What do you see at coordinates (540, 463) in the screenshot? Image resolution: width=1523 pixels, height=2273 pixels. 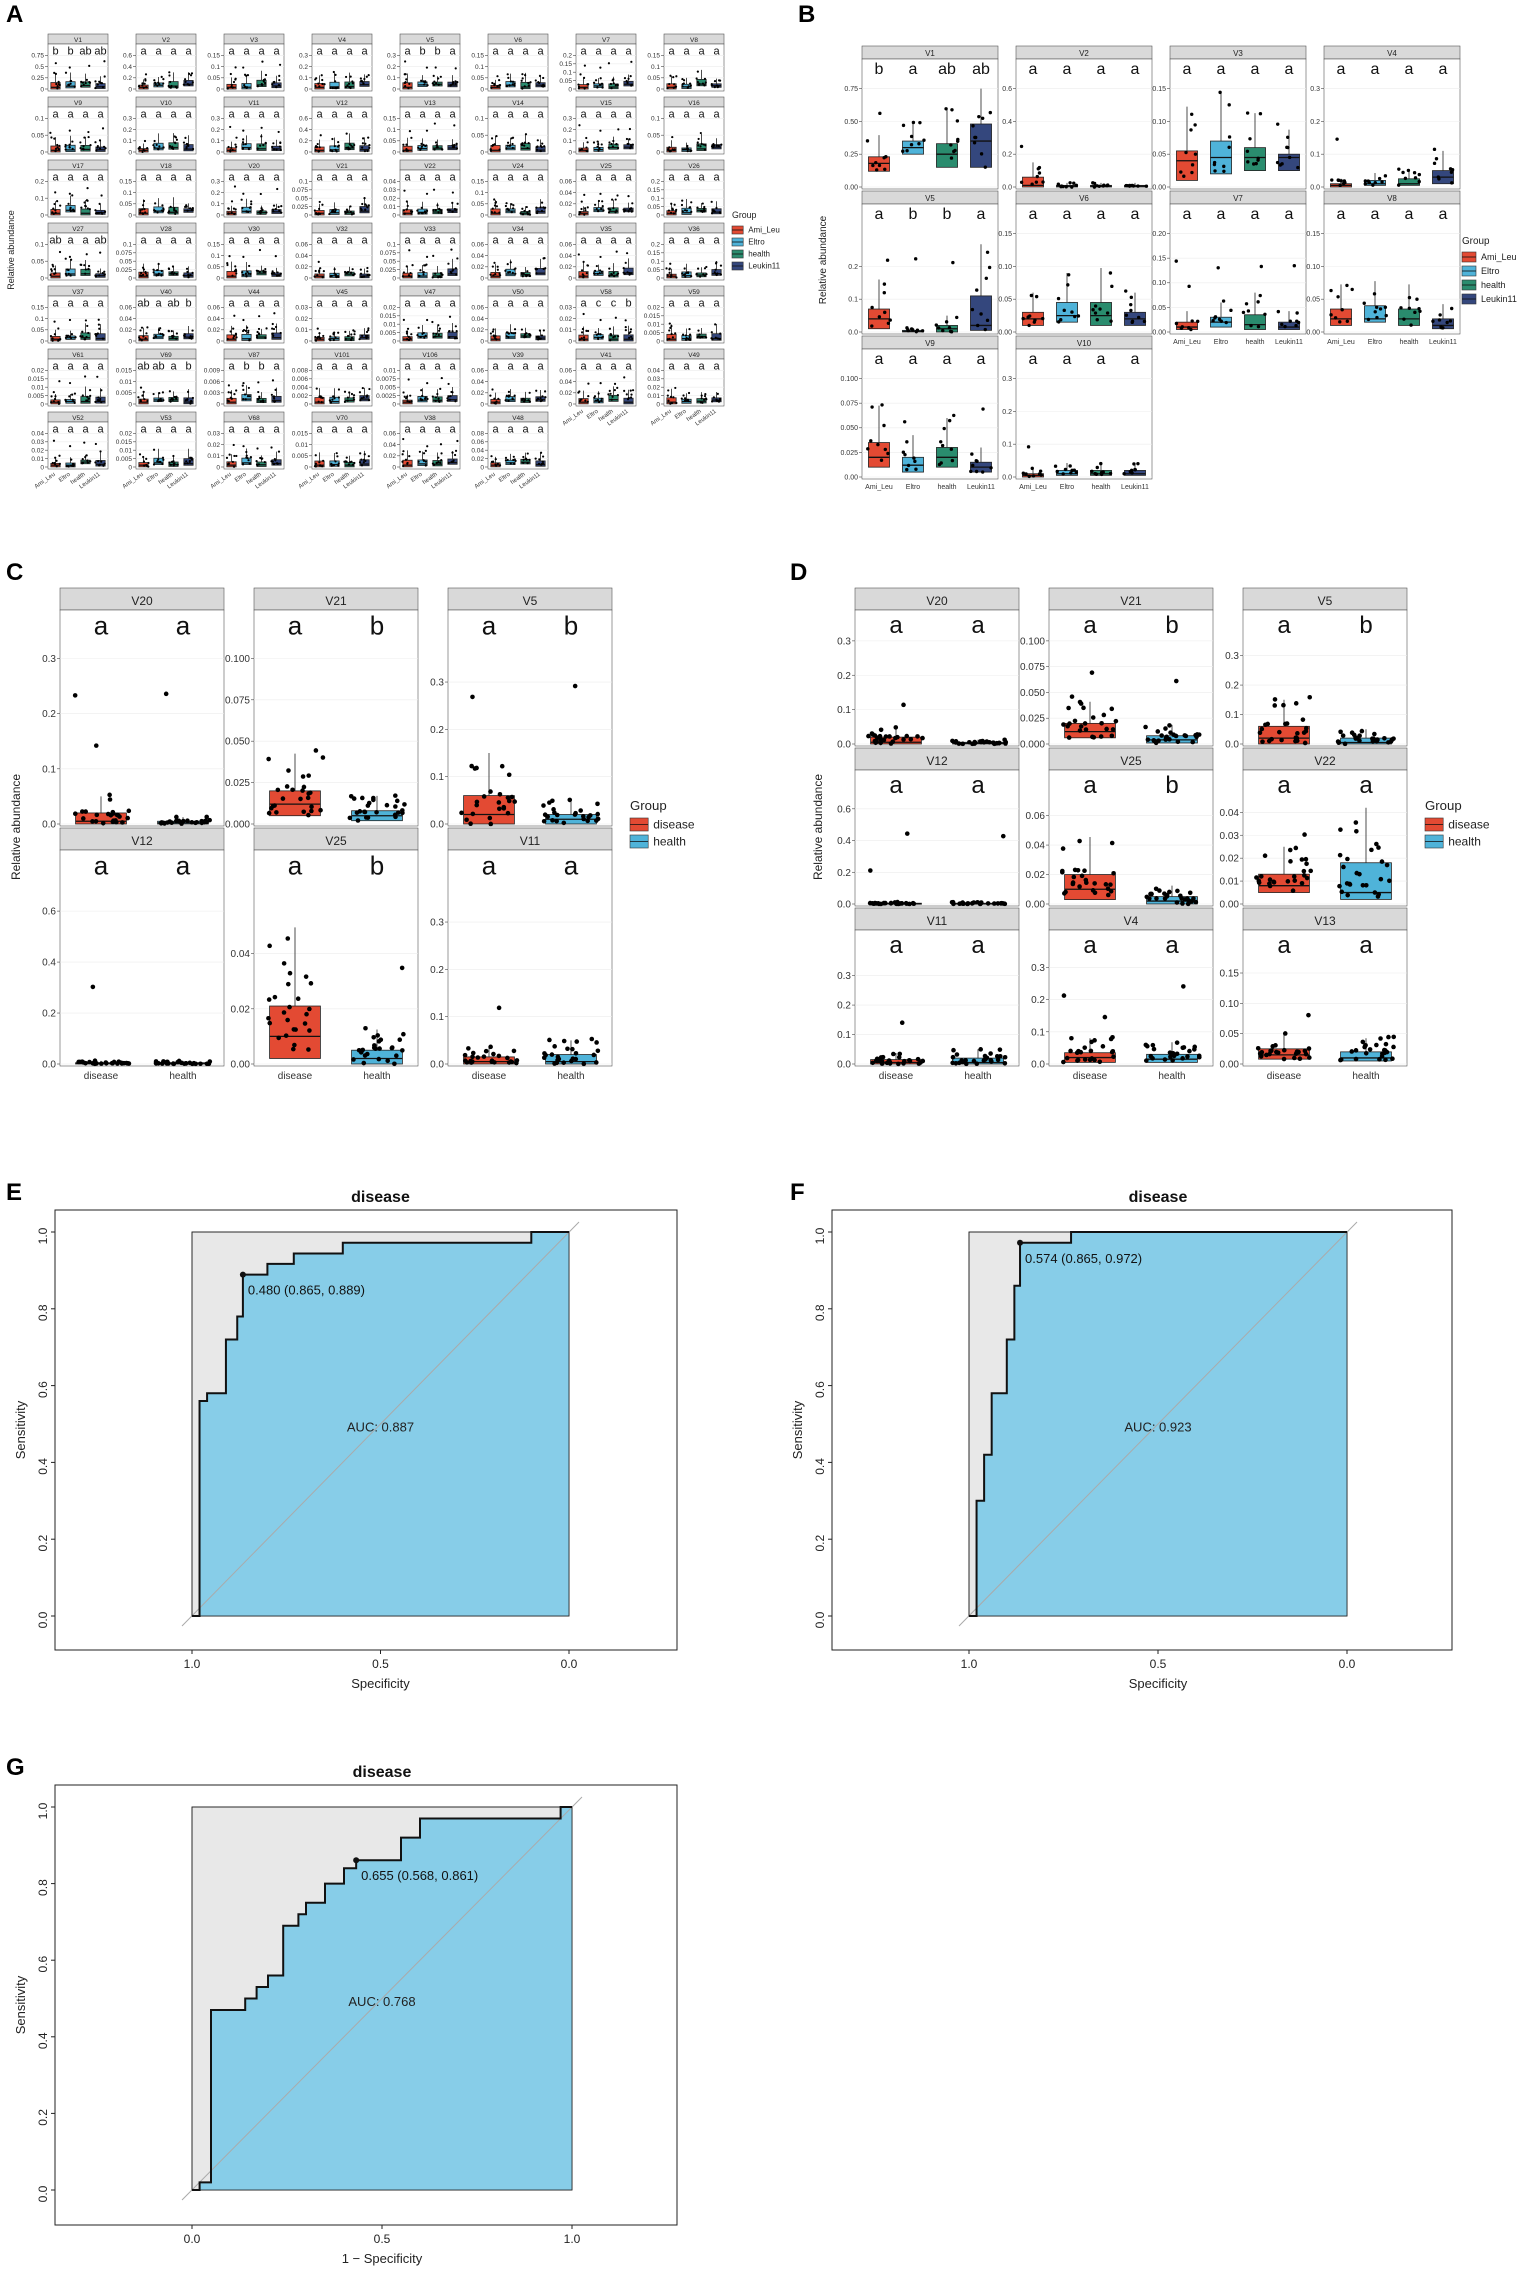 I see `box-Leukin11` at bounding box center [540, 463].